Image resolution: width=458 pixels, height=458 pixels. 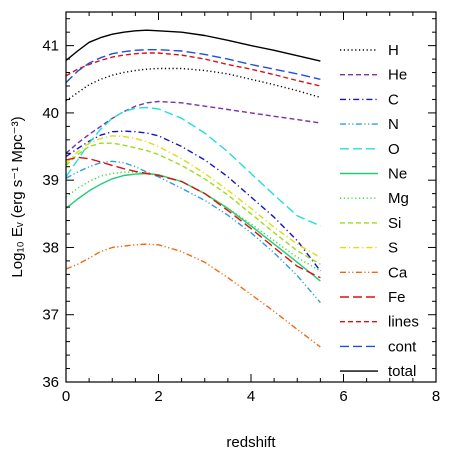 I want to click on legend-label-cont: cont, so click(x=402, y=346).